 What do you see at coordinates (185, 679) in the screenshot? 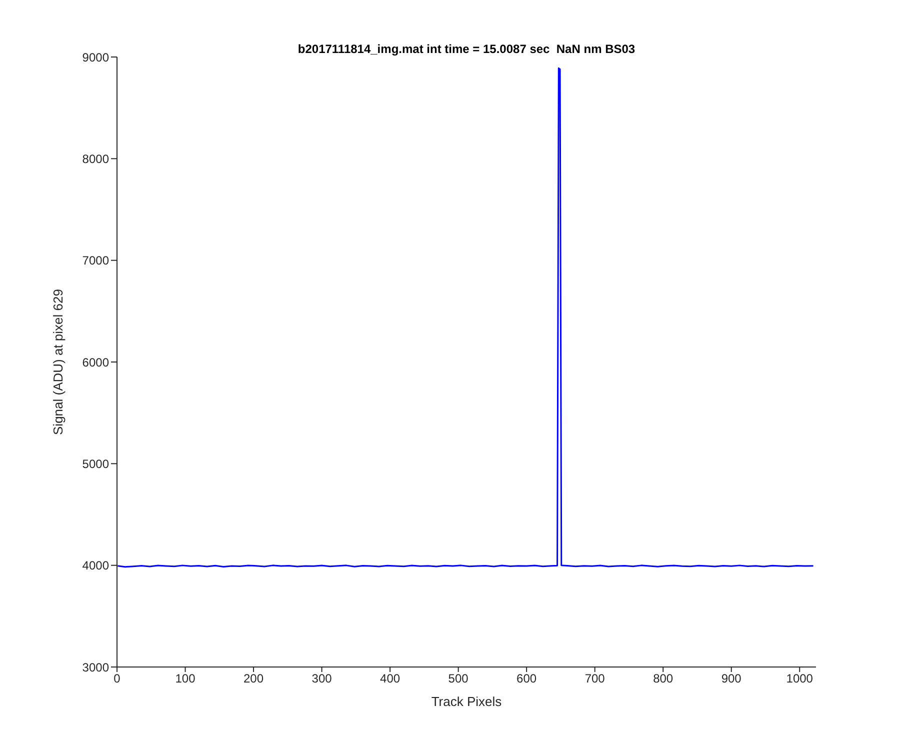
I see `x-tick-label: 100` at bounding box center [185, 679].